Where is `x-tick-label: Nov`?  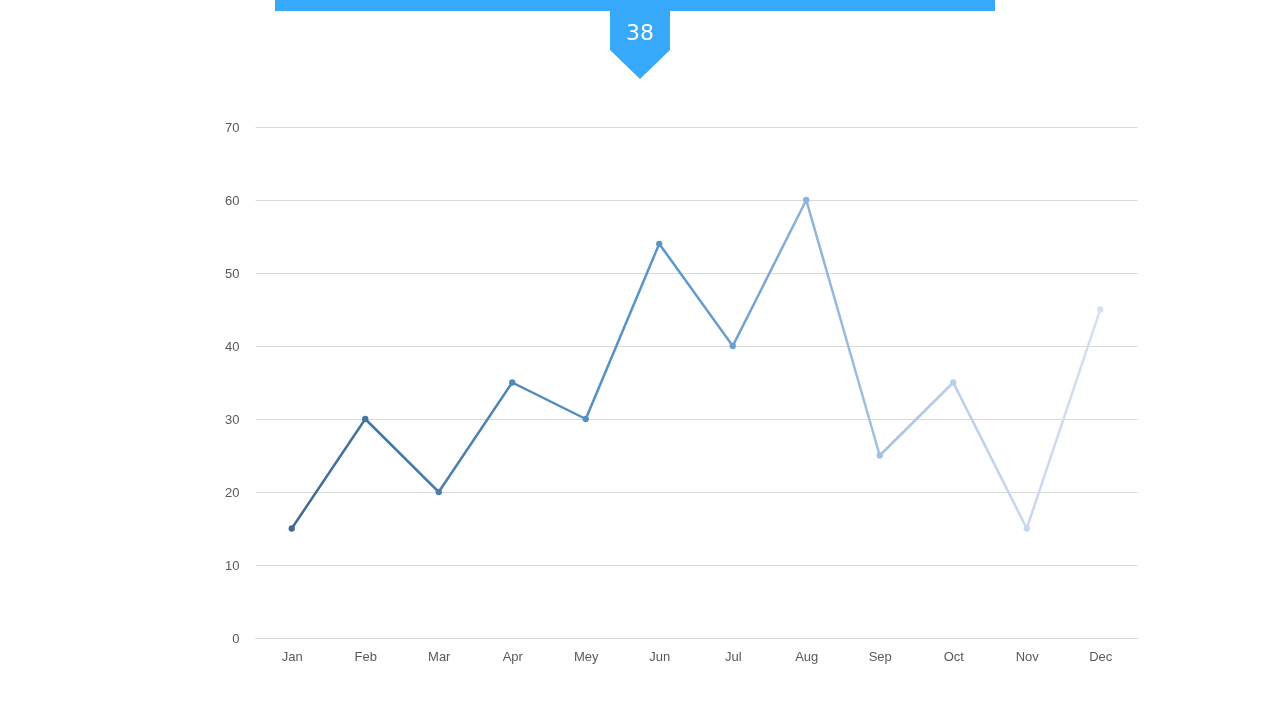 x-tick-label: Nov is located at coordinates (1027, 656).